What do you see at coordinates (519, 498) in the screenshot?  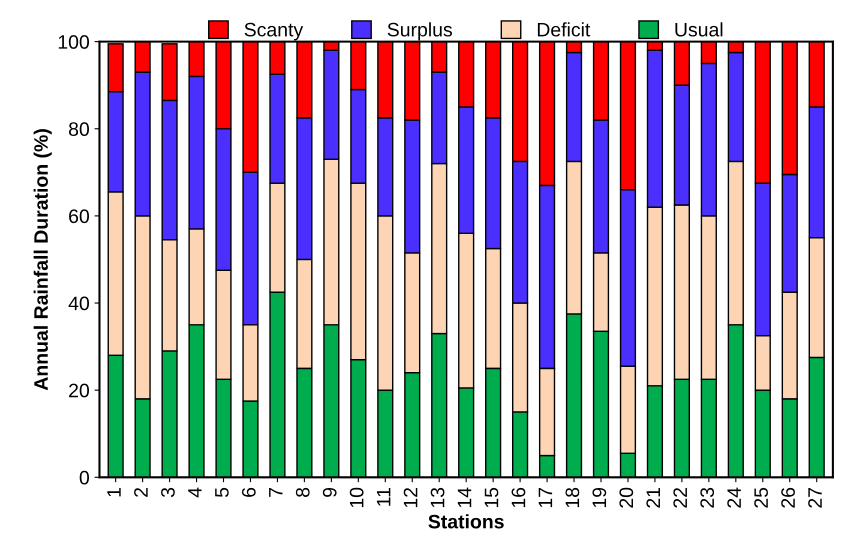 I see `x-tick-label: 16` at bounding box center [519, 498].